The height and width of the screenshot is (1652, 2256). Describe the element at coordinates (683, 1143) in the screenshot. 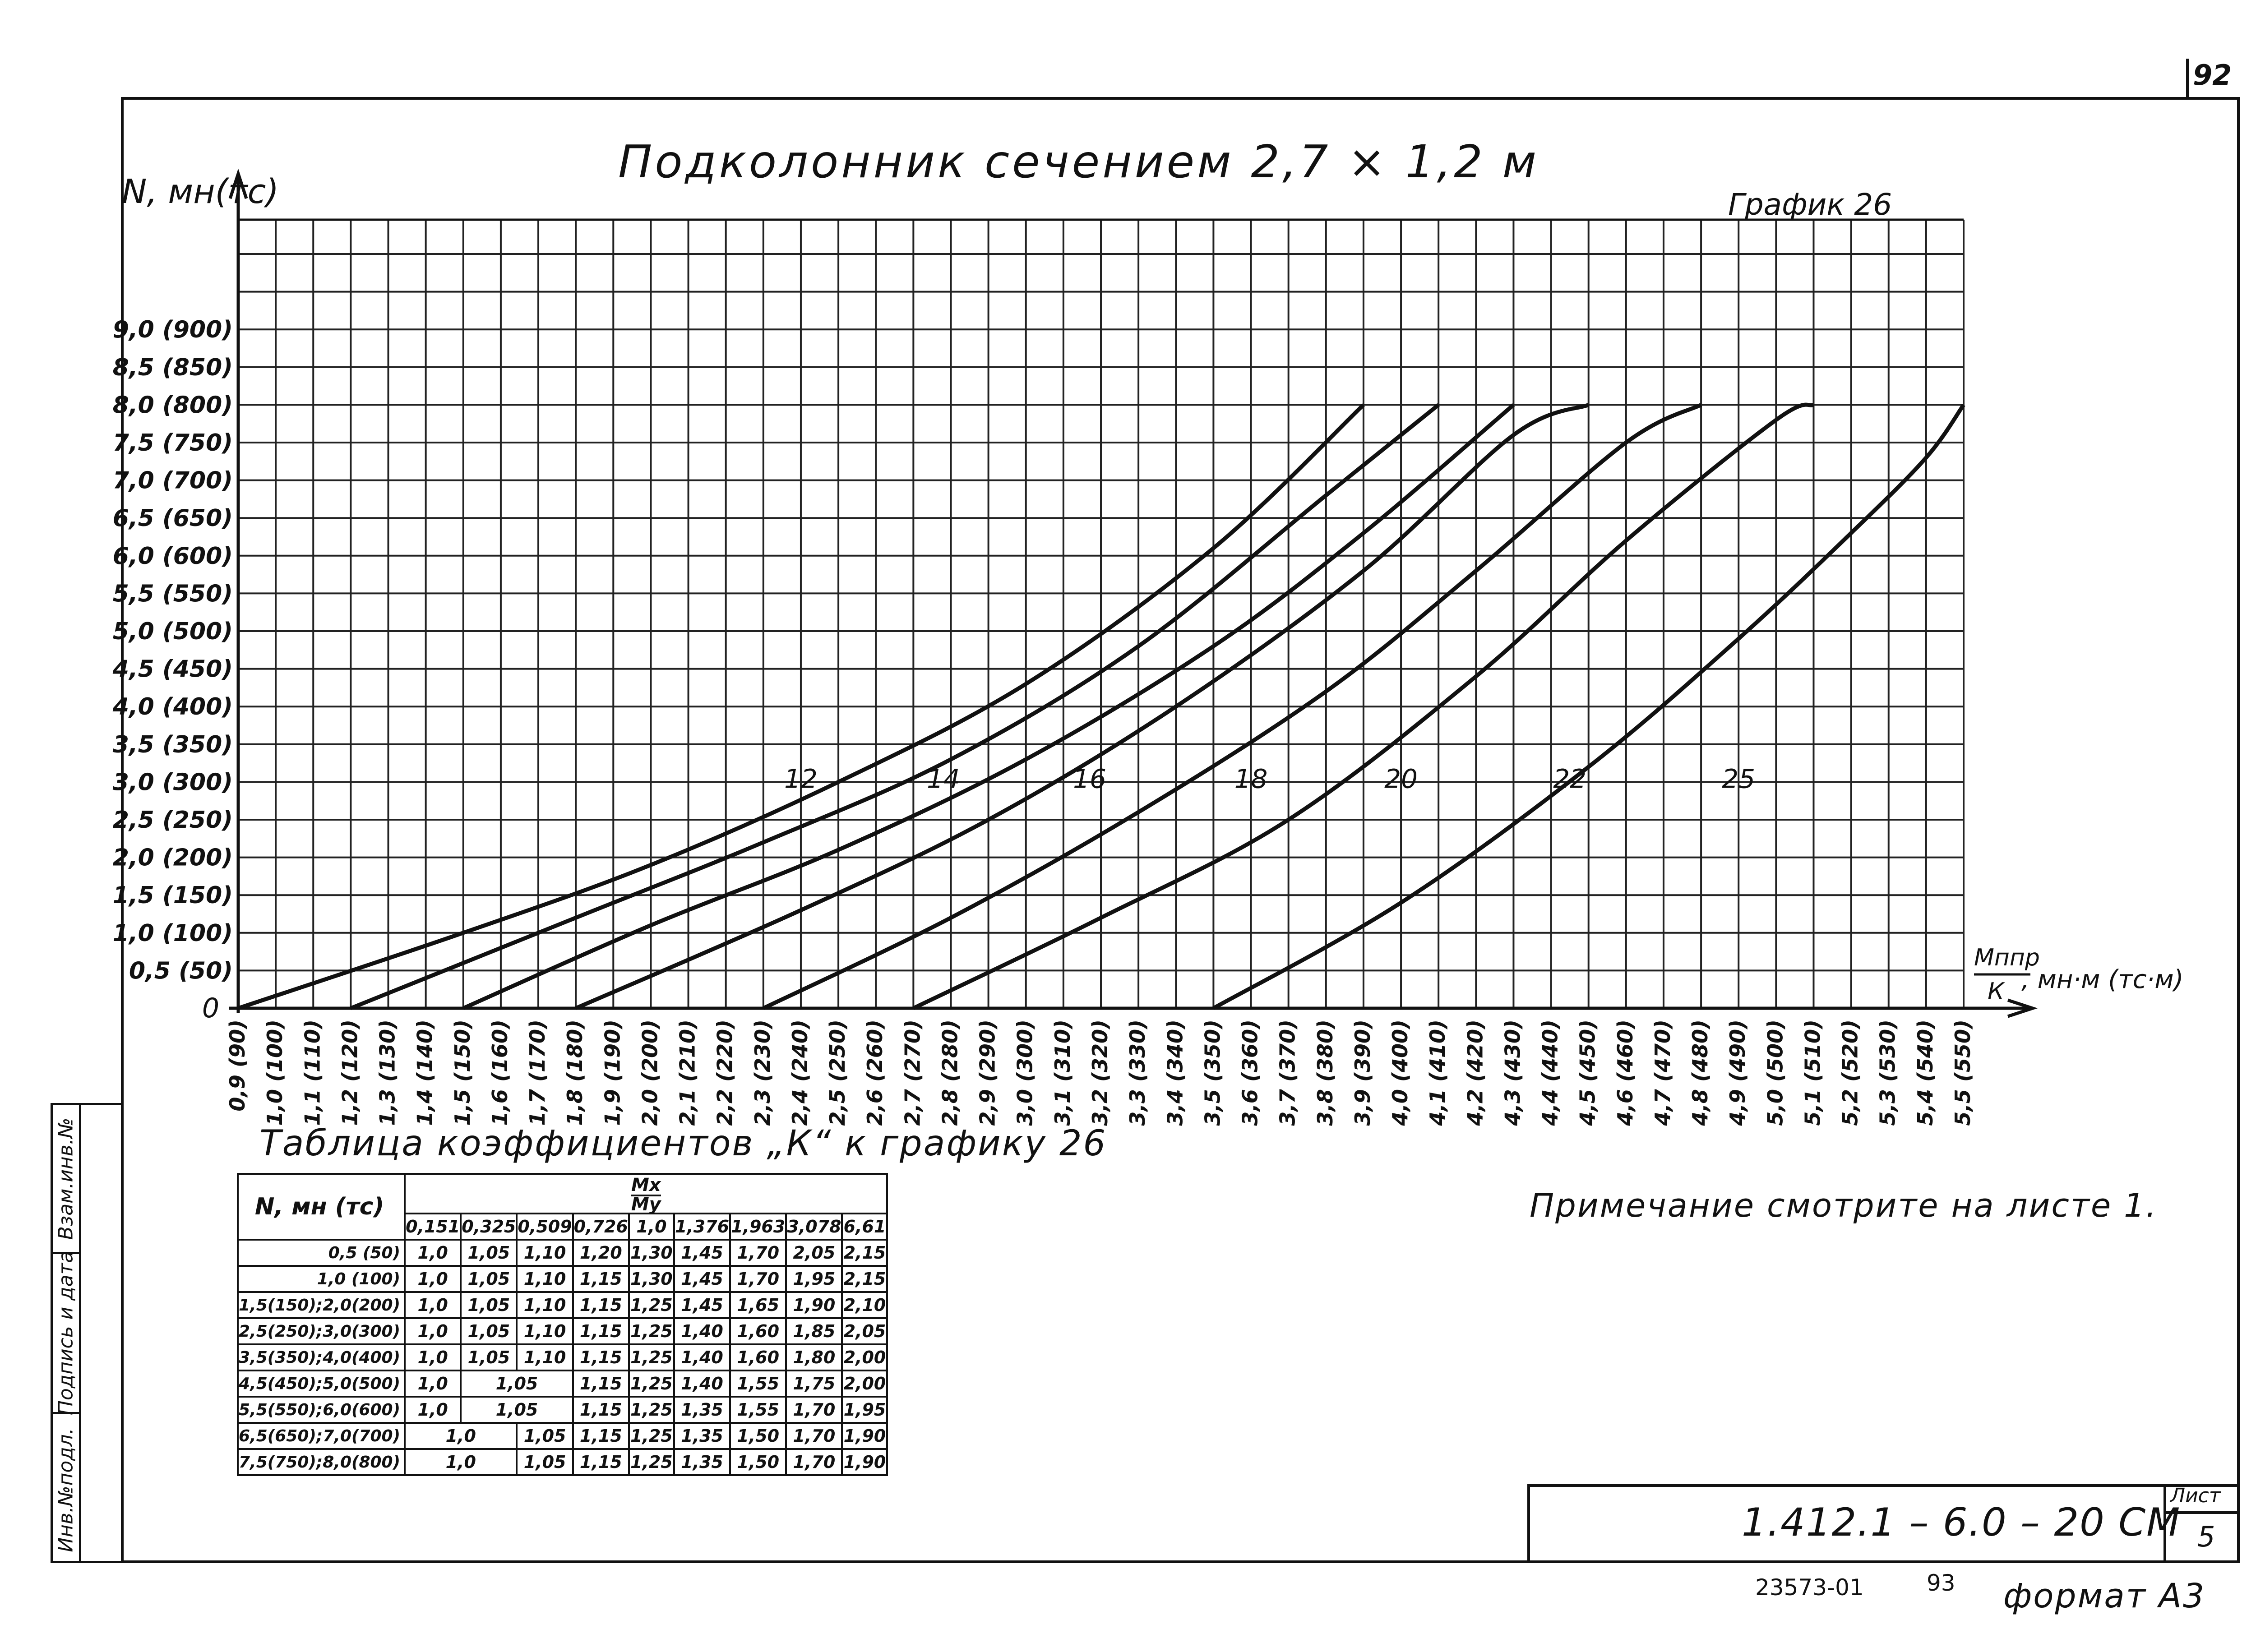

I see `table-title: Таблица коэффициентов „К“ к графику 26` at that location.